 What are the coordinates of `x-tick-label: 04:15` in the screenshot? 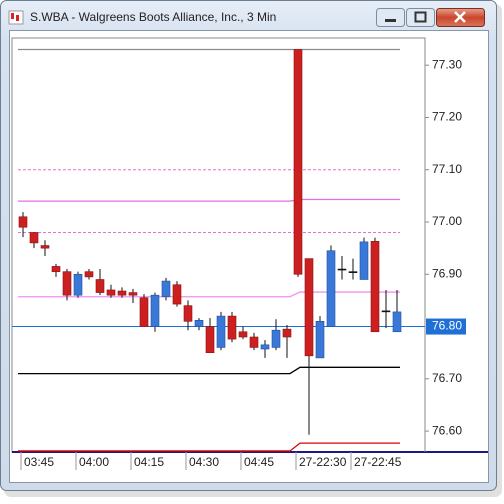 It's located at (149, 462).